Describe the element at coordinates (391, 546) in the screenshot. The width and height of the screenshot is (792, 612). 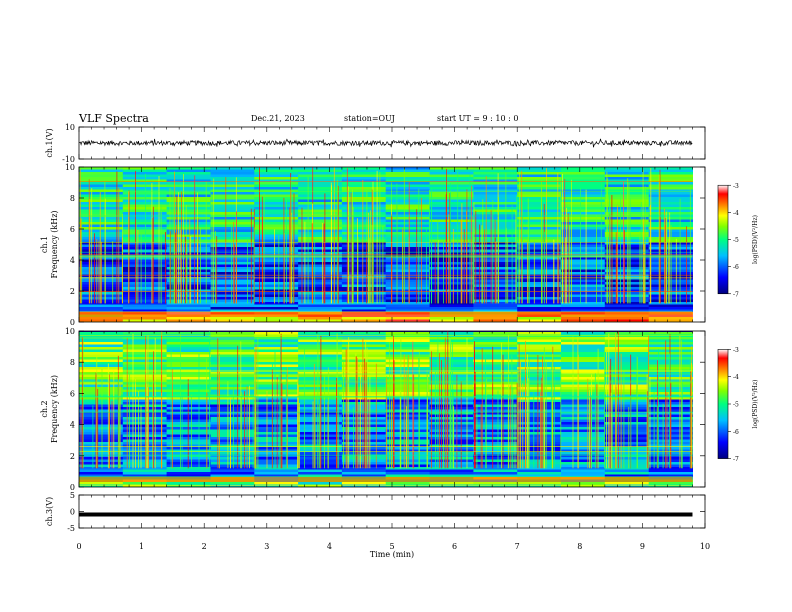
I see `x-tick-label: 5` at that location.